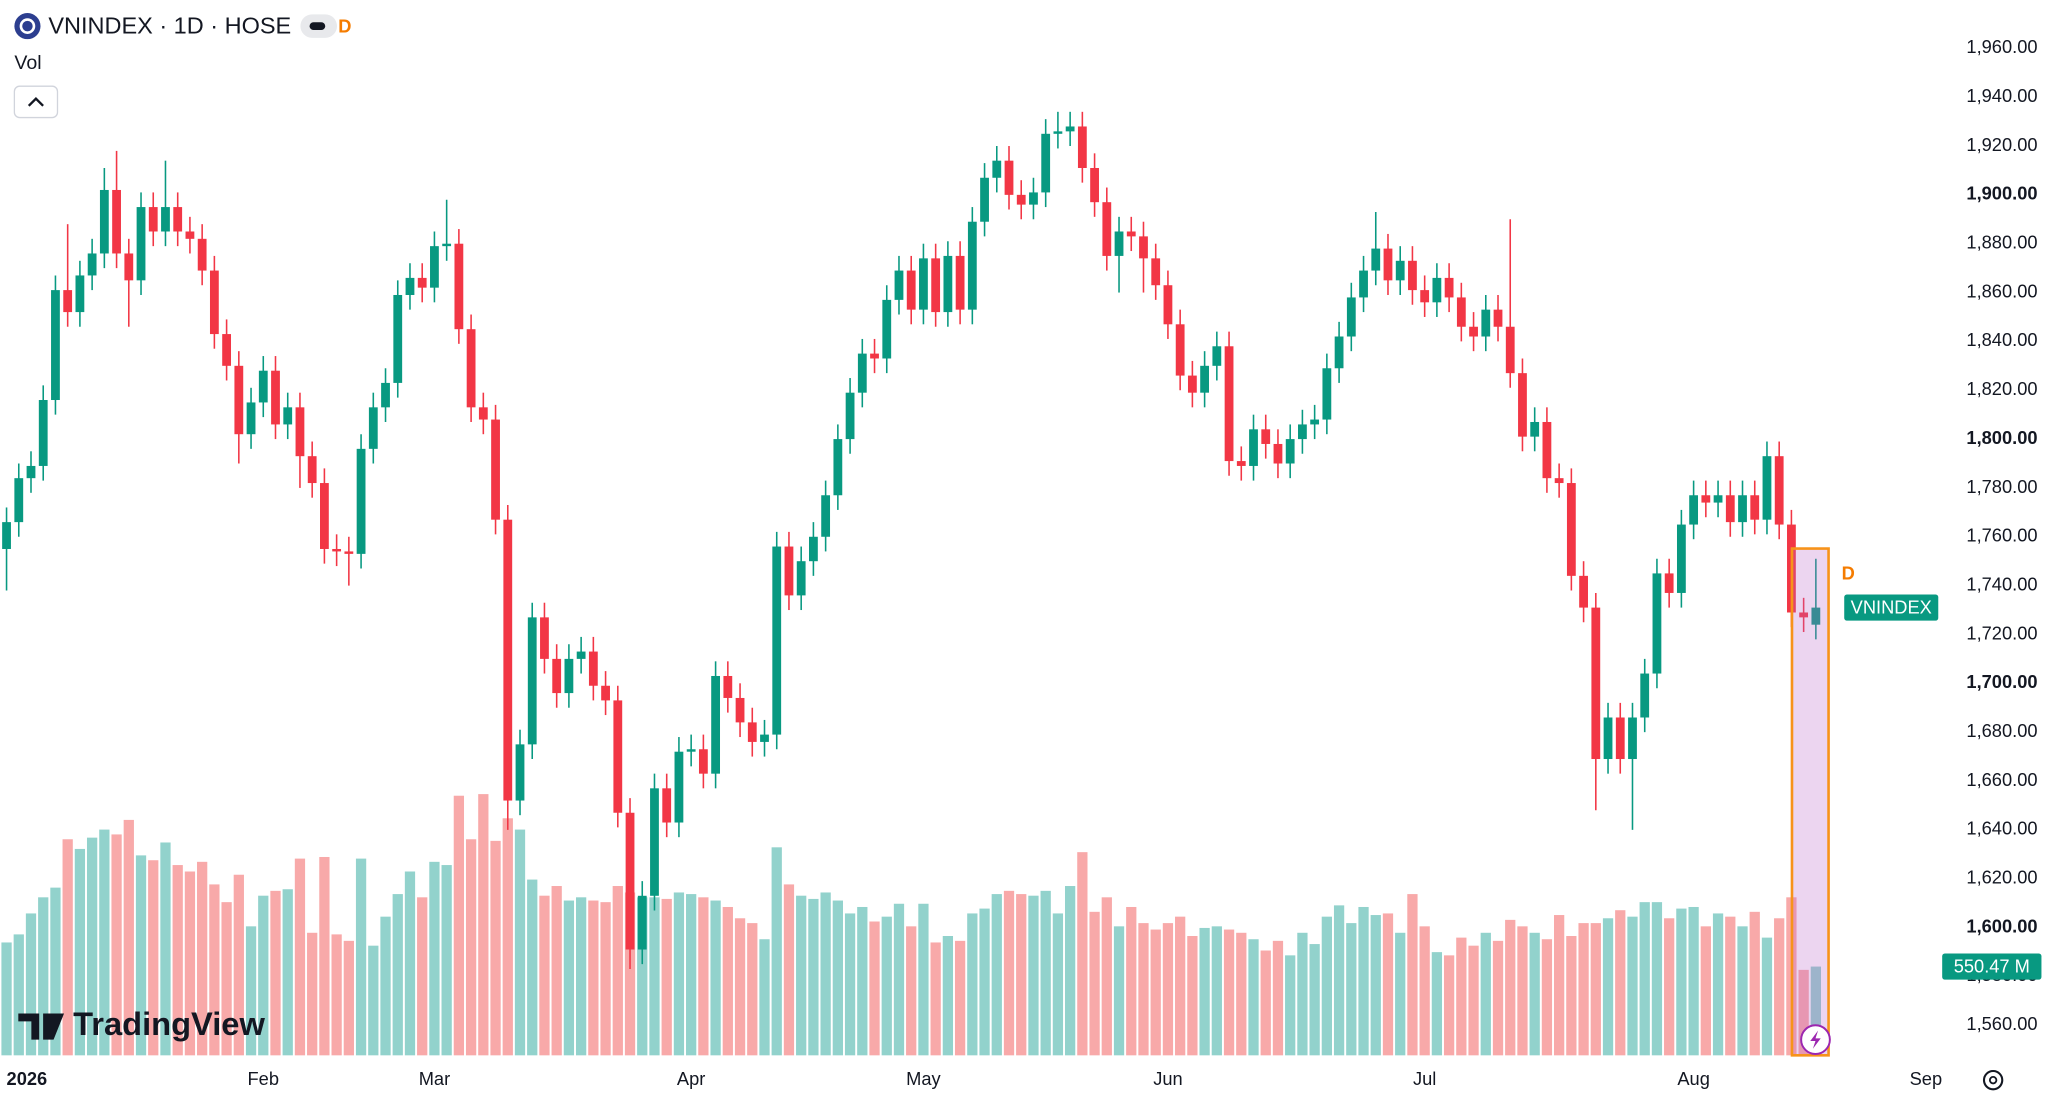 The image size is (2048, 1103). What do you see at coordinates (263, 1078) in the screenshot?
I see `x-tick-label: Feb` at bounding box center [263, 1078].